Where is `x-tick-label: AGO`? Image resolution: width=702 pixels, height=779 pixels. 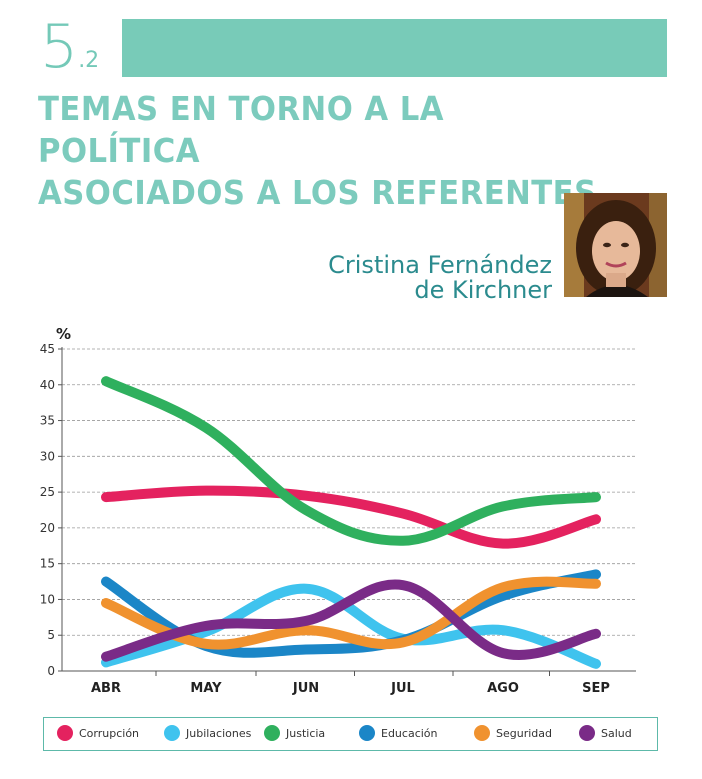 x-tick-label: AGO is located at coordinates (503, 688).